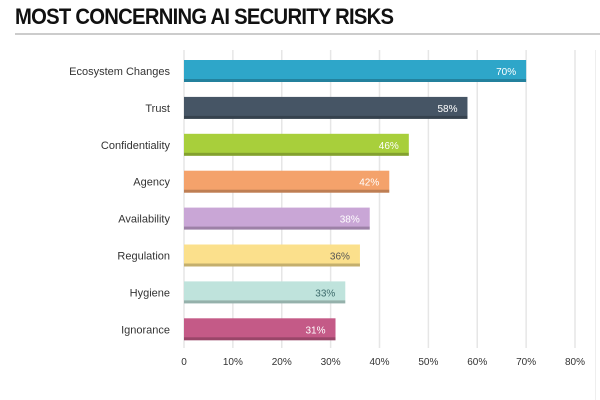  I want to click on x-tick-label: 50%, so click(428, 362).